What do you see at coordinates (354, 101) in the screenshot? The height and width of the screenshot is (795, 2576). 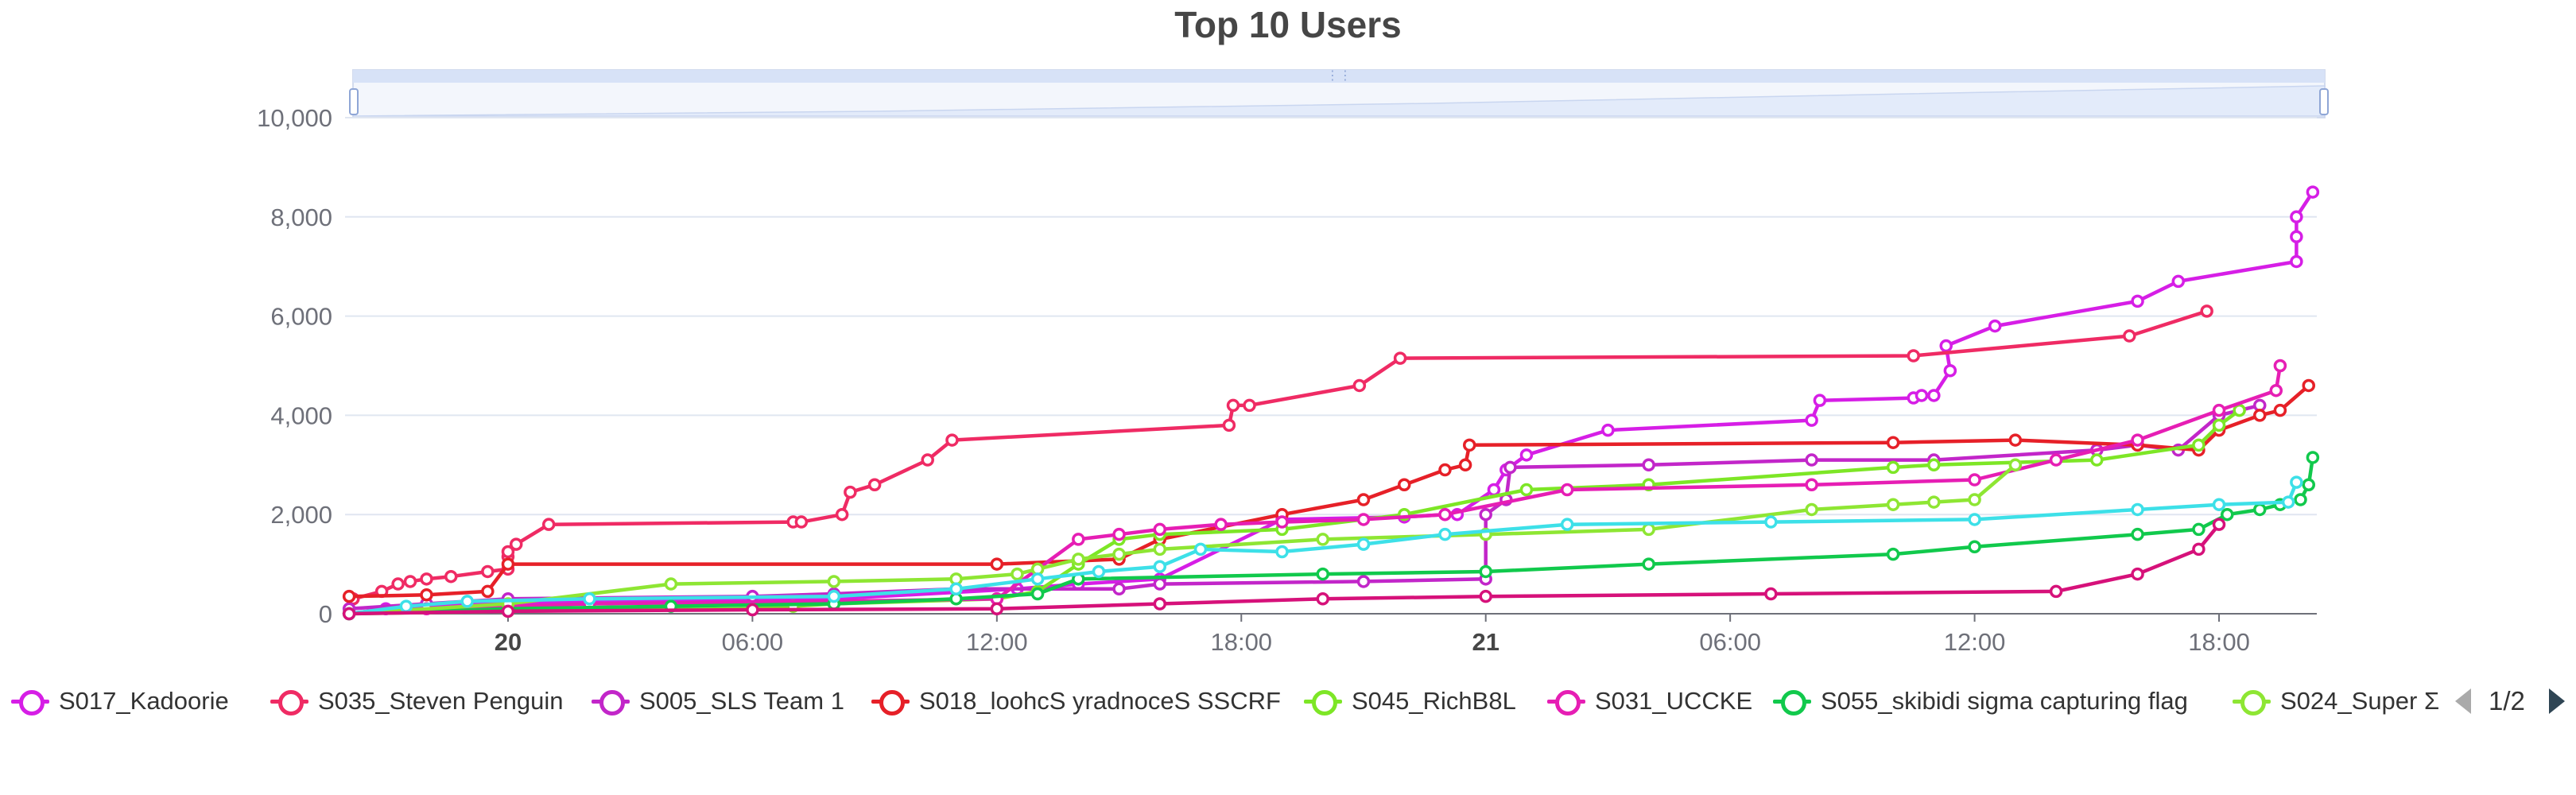 I see `zoom-handle-left` at bounding box center [354, 101].